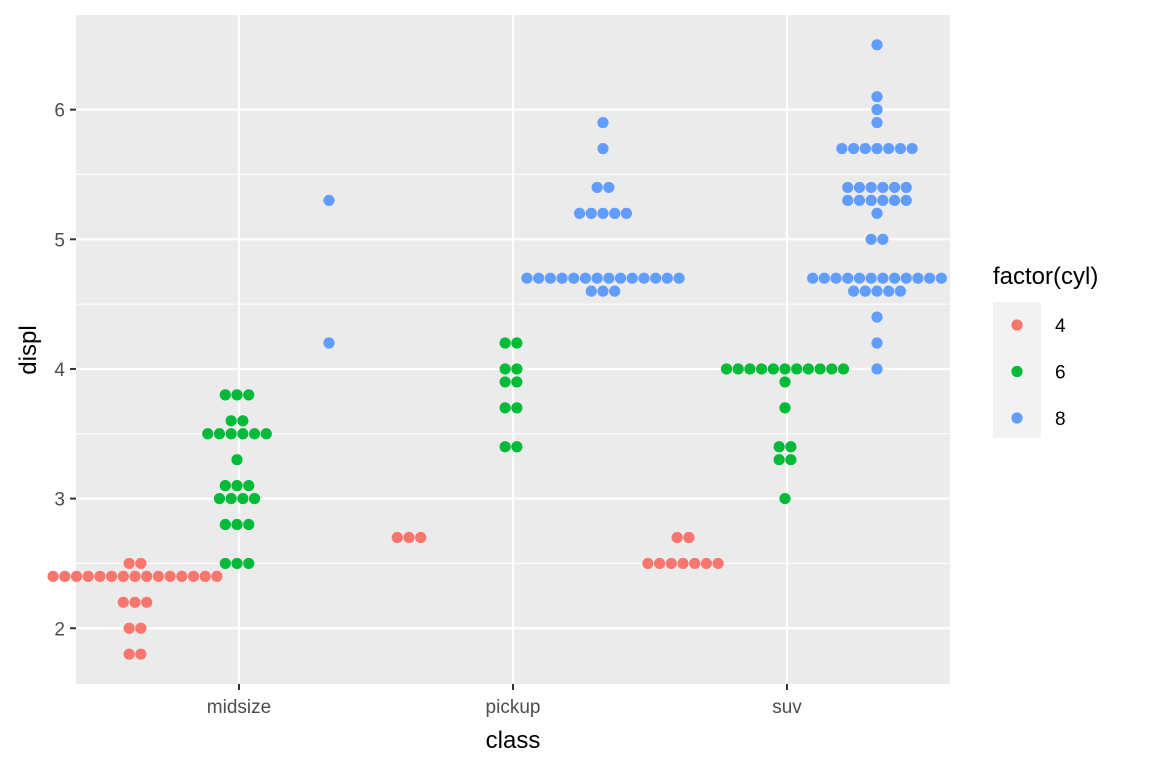  I want to click on x-tick-label-pickup: pickup, so click(513, 707).